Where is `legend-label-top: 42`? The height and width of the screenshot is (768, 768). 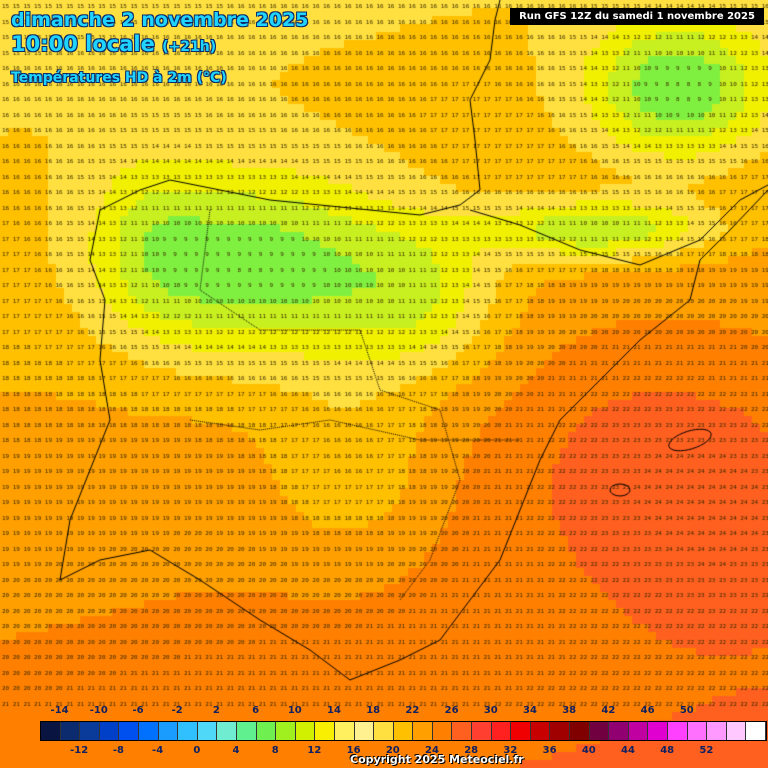
legend-label-top: 42 is located at coordinates (608, 710).